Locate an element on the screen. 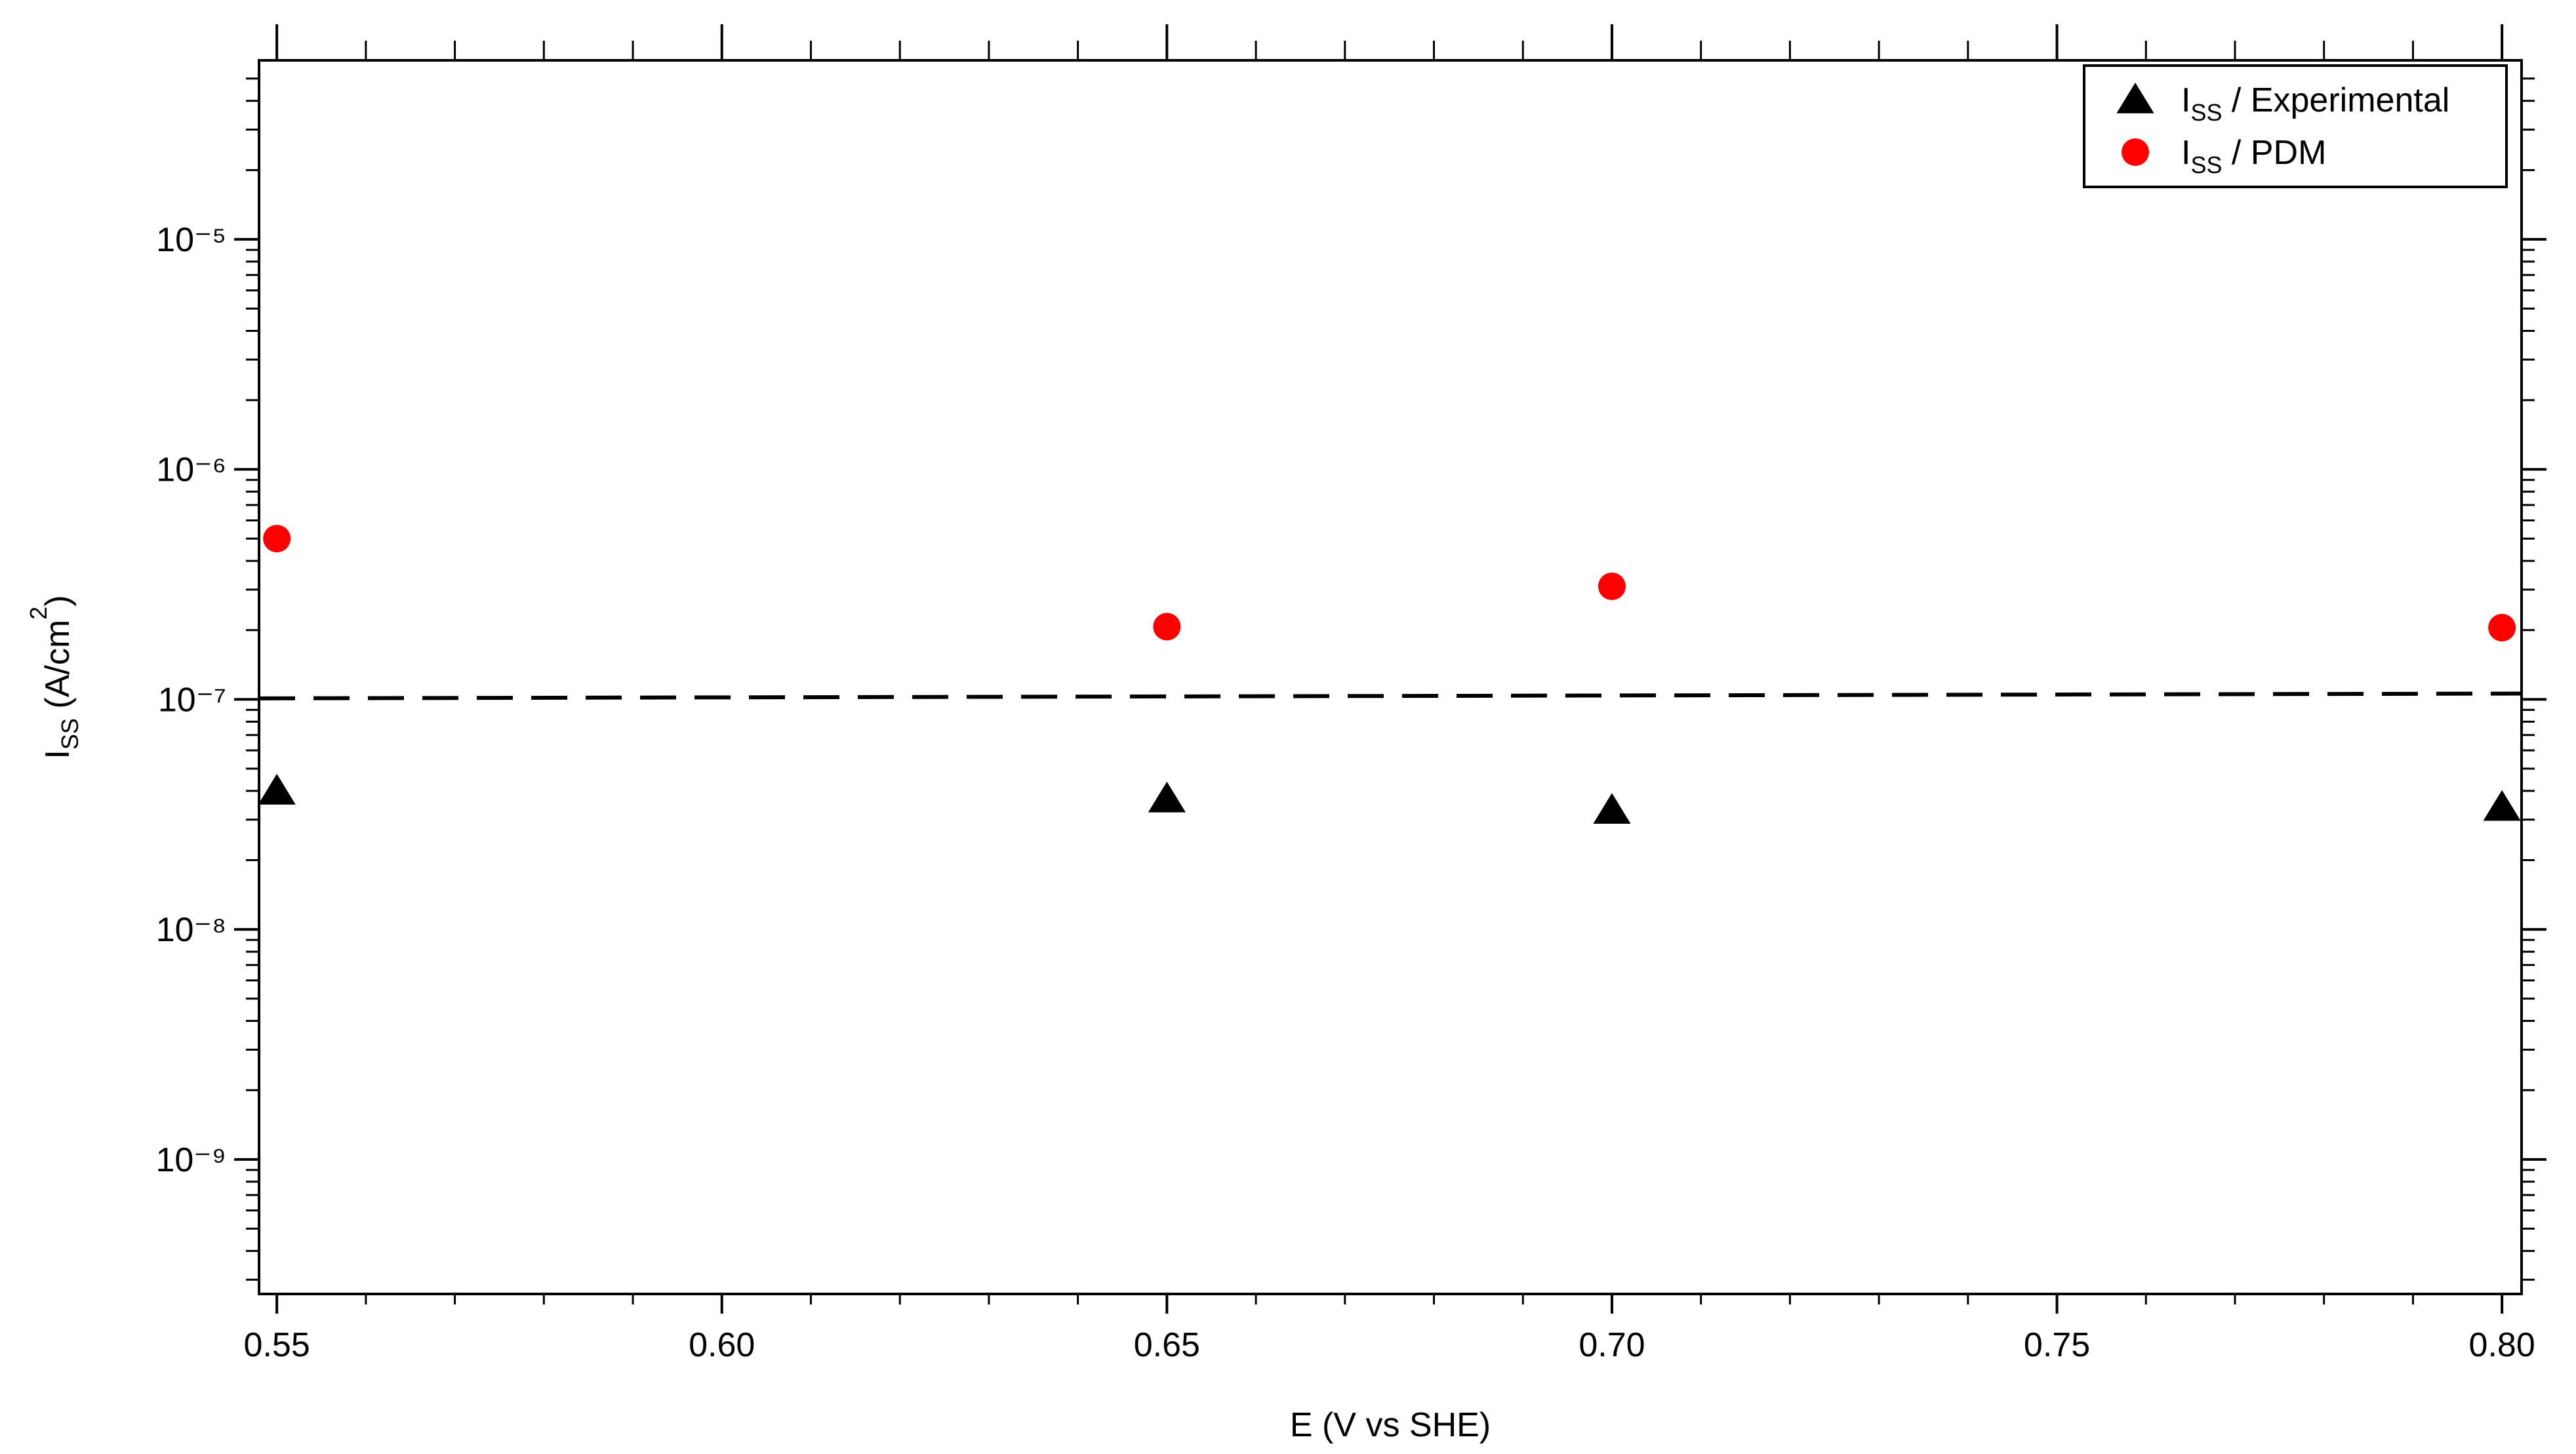 Image resolution: width=2576 pixels, height=1454 pixels. legend-box is located at coordinates (2295, 126).